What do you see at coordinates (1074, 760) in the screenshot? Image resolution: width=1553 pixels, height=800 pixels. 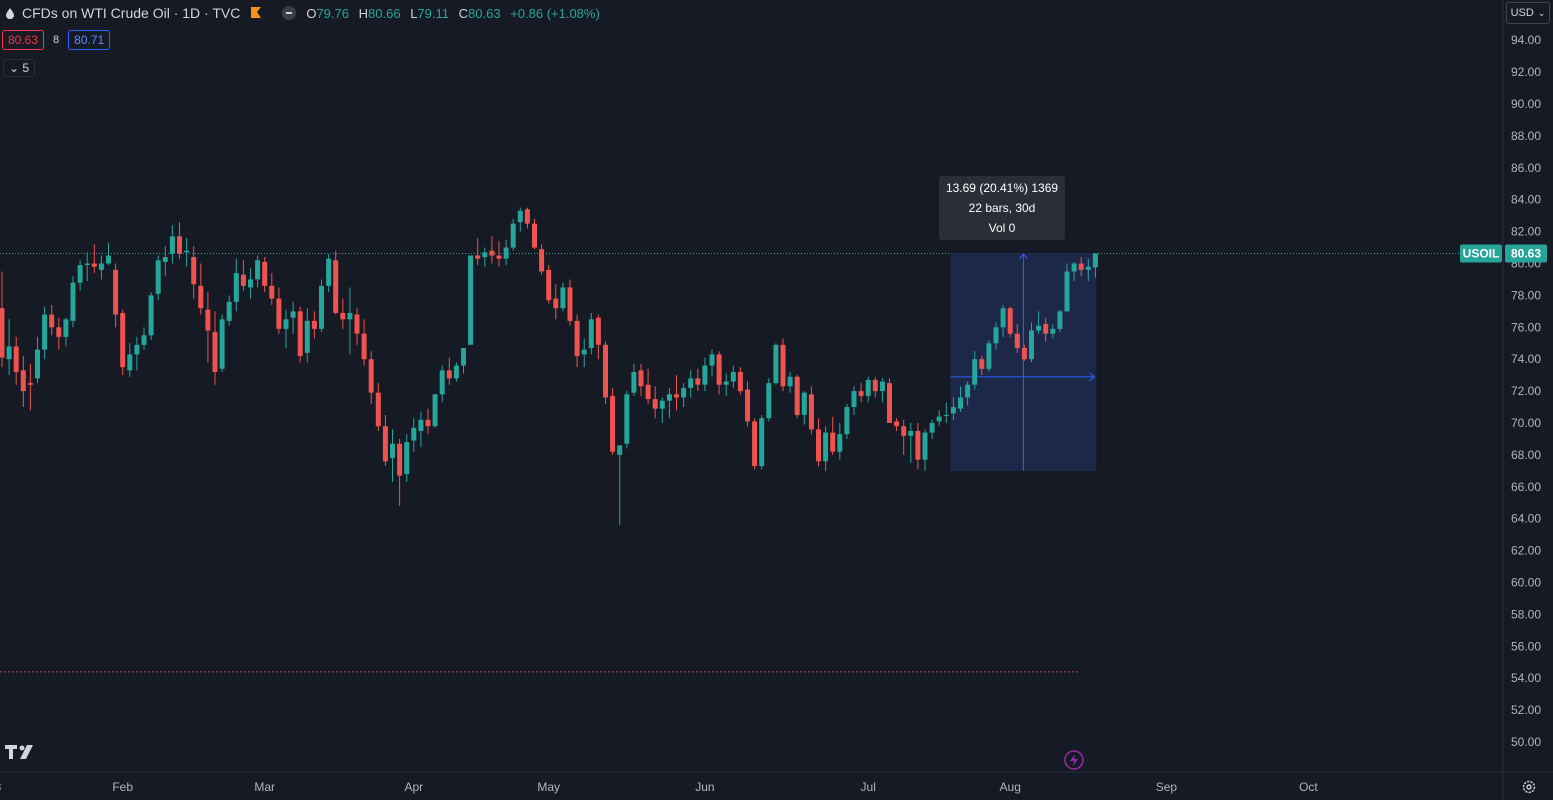 I see `lightning-icon` at bounding box center [1074, 760].